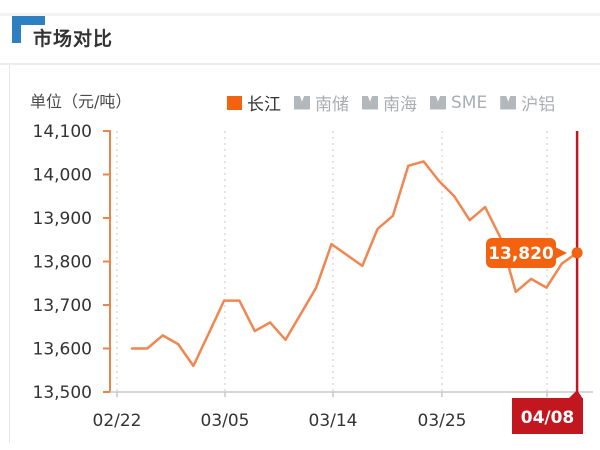 The width and height of the screenshot is (600, 450). What do you see at coordinates (234, 102) in the screenshot?
I see `series-swatch-icon` at bounding box center [234, 102].